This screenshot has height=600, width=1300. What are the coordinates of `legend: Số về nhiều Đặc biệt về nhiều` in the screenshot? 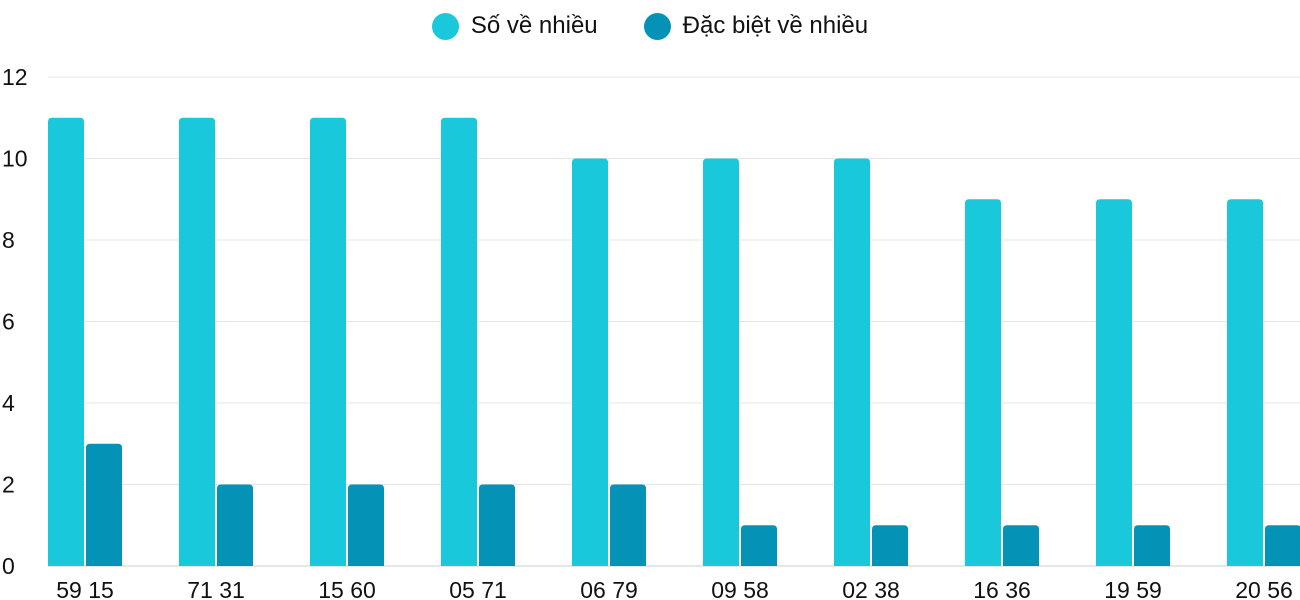 It's located at (650, 26).